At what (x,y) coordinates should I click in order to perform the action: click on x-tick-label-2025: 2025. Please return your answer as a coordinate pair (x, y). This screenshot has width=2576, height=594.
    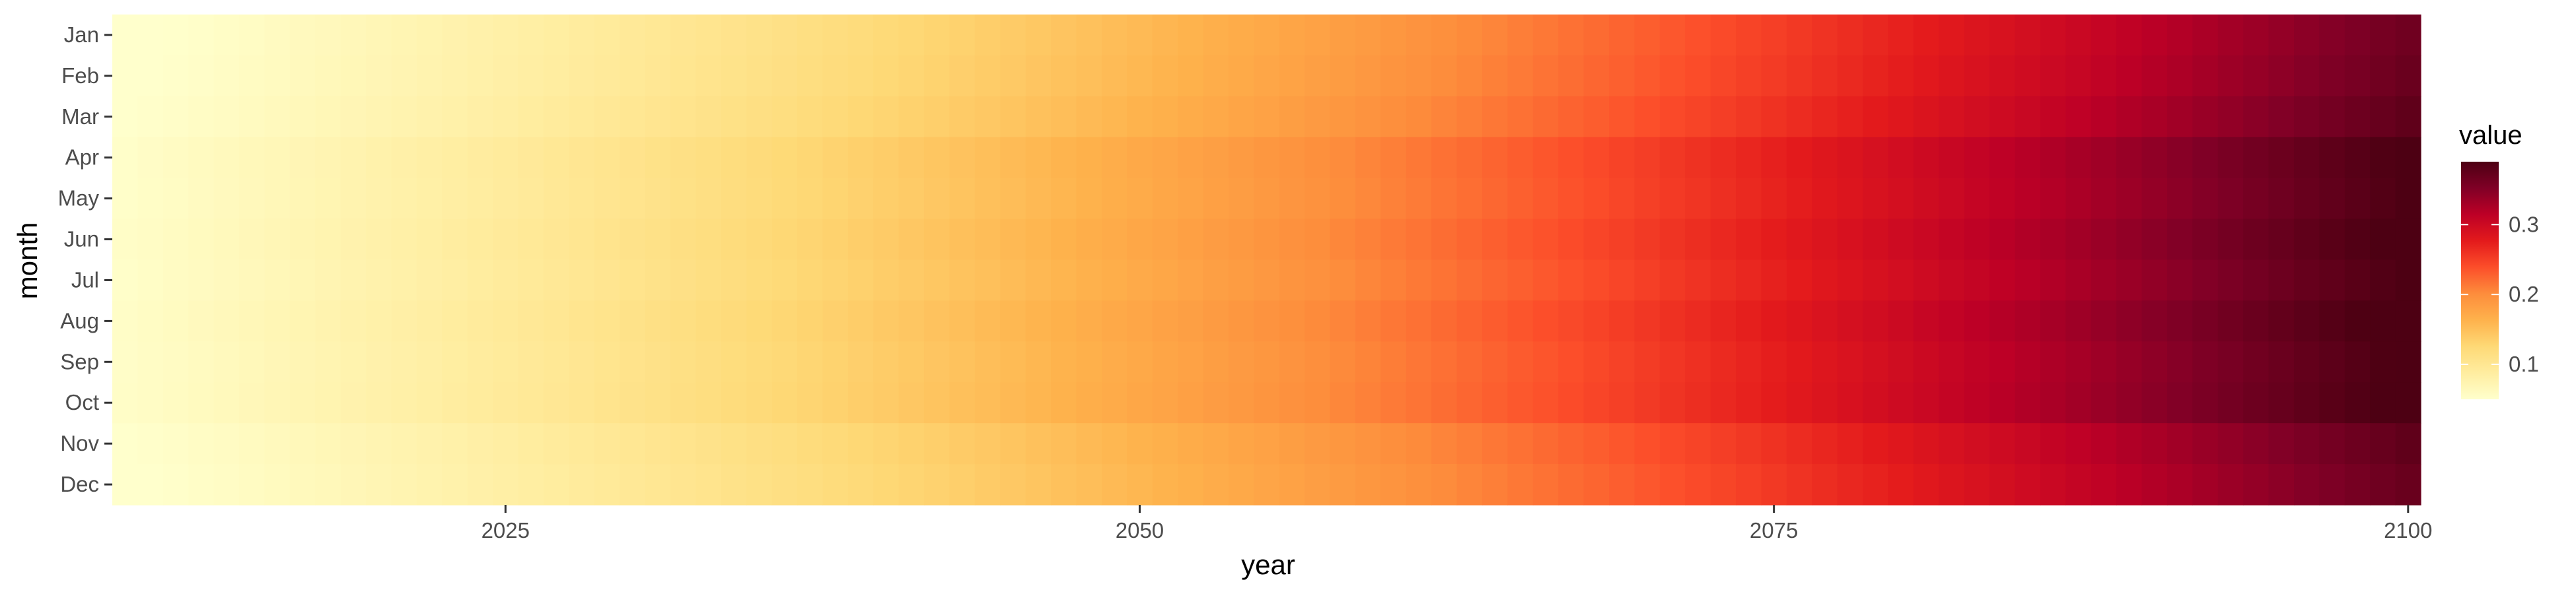
    Looking at the image, I should click on (506, 530).